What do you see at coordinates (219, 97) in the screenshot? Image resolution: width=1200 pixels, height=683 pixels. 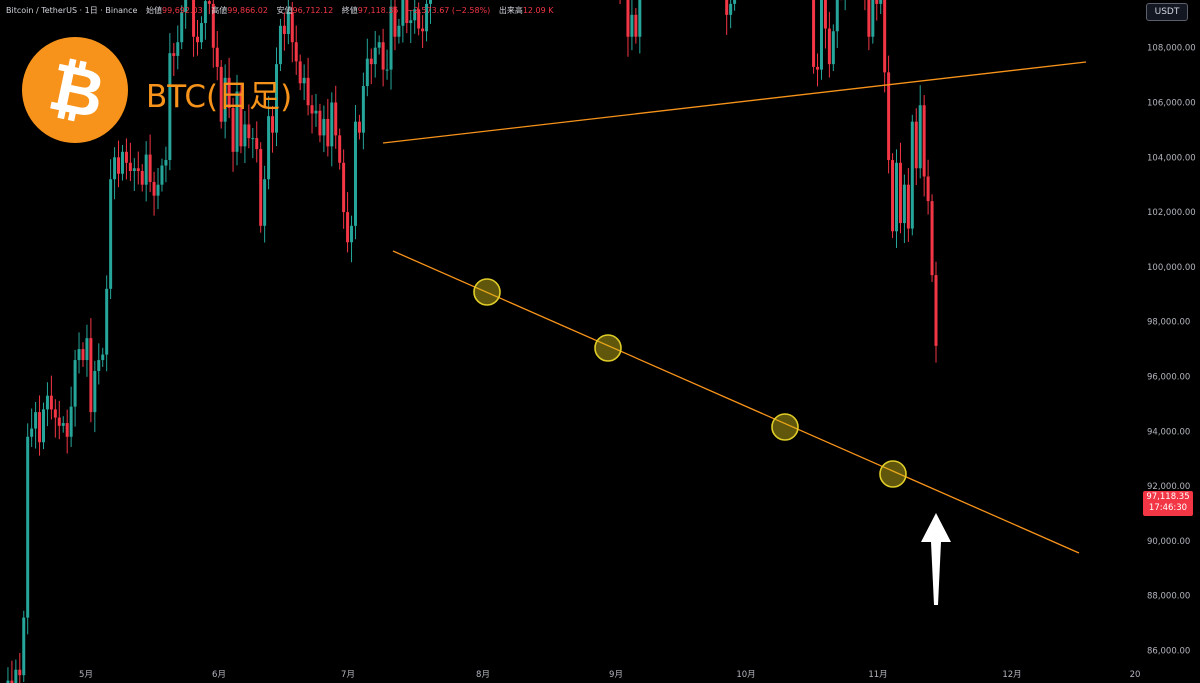 I see `brand-title: BTC(日足)` at bounding box center [219, 97].